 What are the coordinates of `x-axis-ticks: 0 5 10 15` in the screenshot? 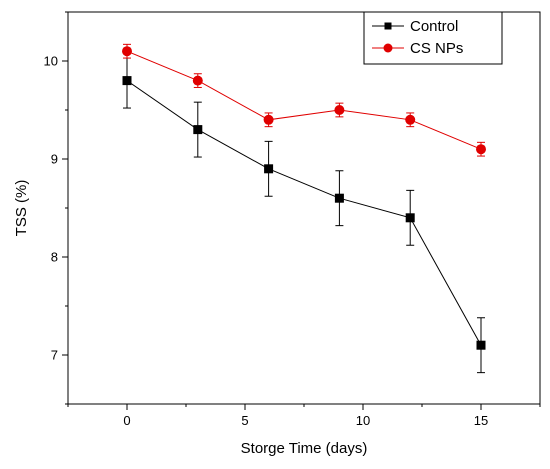 It's located at (304, 416).